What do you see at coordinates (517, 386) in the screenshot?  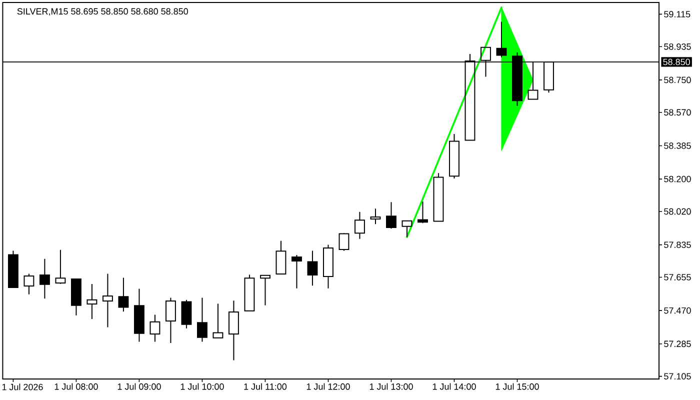 I see `x-tick-label: 1 Jul 15:00` at bounding box center [517, 386].